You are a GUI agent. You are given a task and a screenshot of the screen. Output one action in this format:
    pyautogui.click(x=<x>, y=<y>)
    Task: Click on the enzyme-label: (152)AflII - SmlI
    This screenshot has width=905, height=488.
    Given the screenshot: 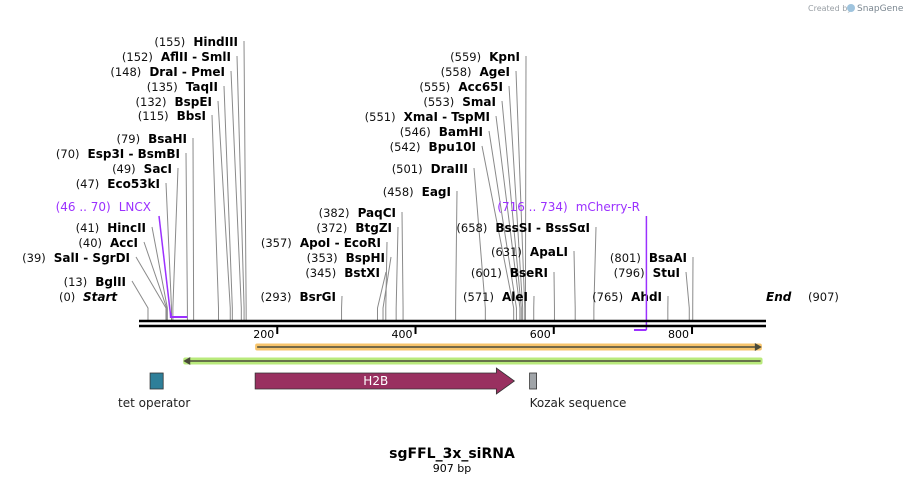 What is the action you would take?
    pyautogui.click(x=176, y=57)
    